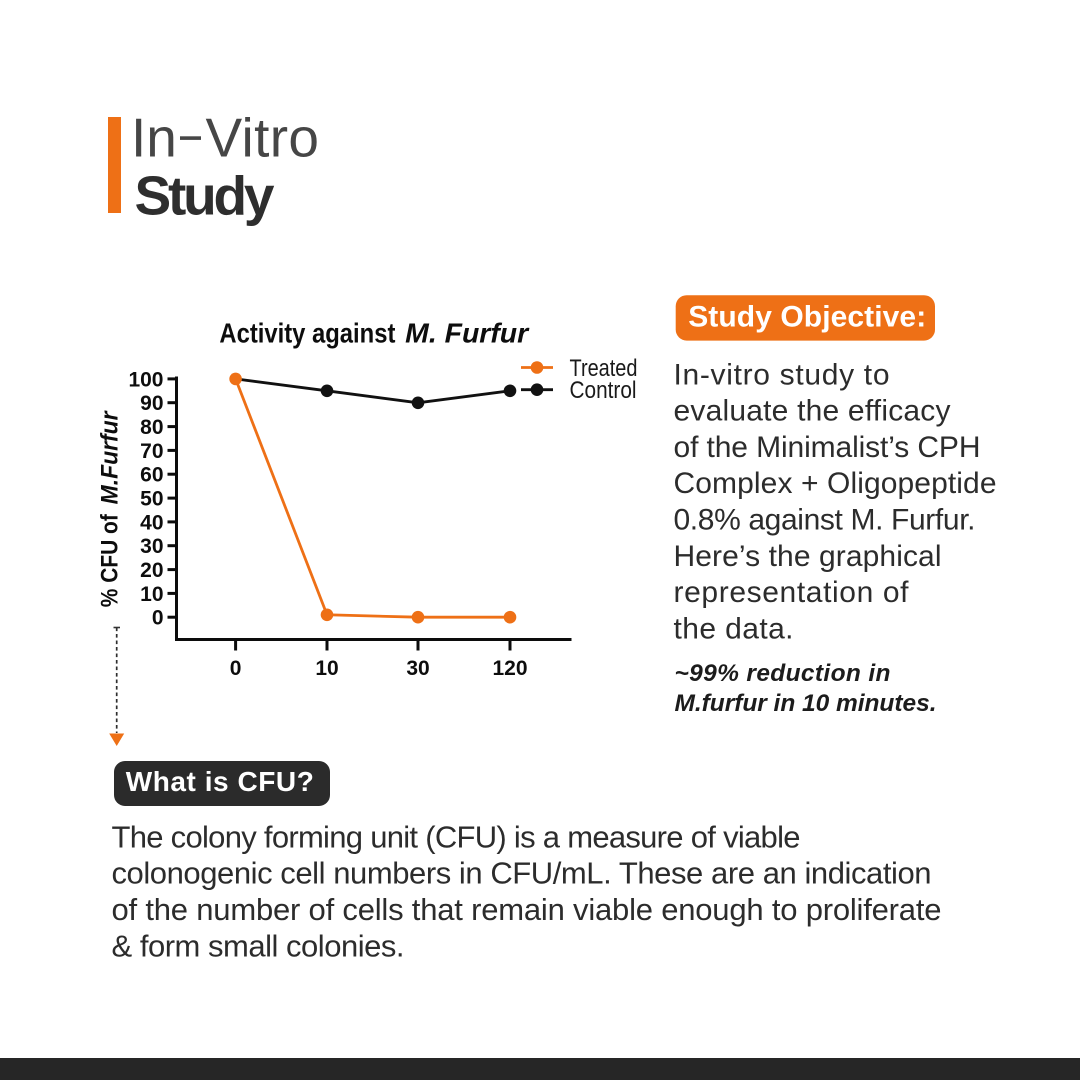 The width and height of the screenshot is (1080, 1080). Describe the element at coordinates (604, 368) in the screenshot. I see `svg-text: Treated` at that location.